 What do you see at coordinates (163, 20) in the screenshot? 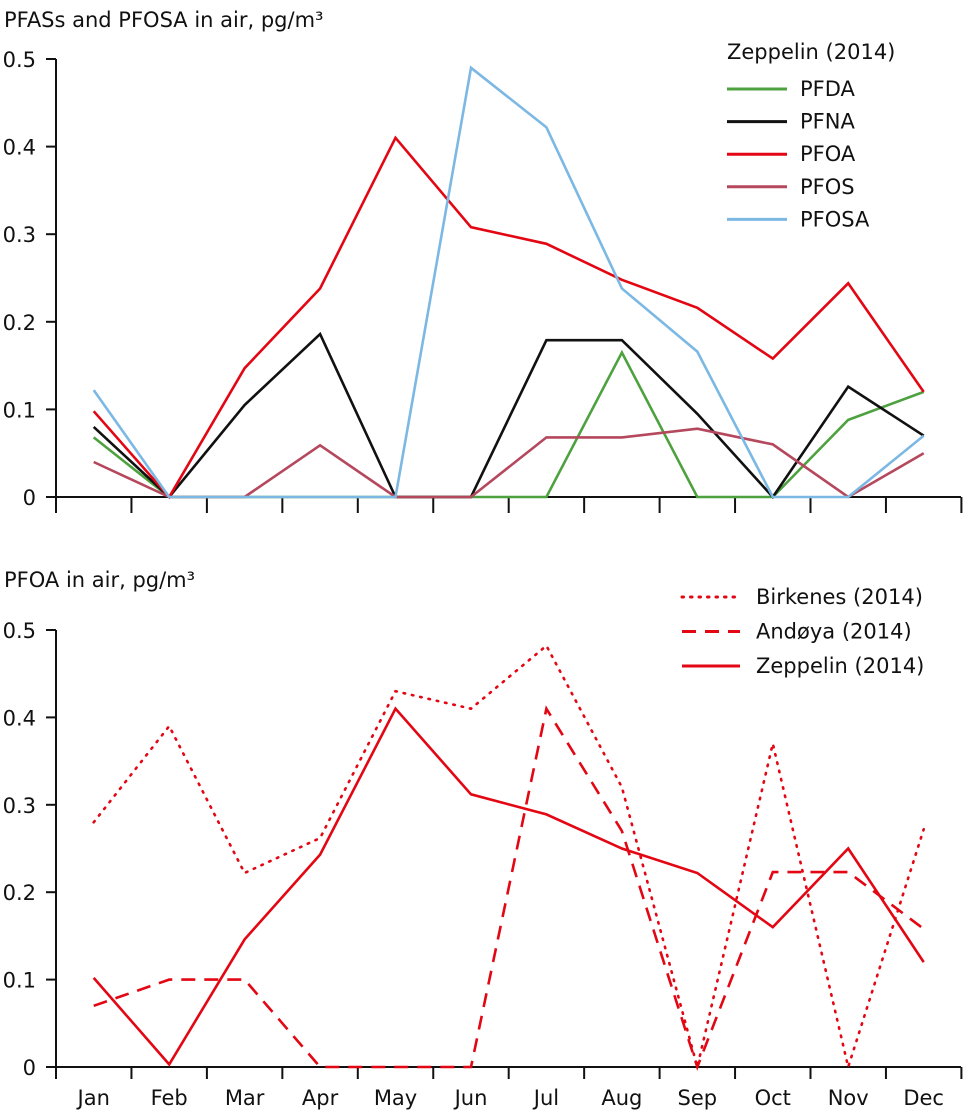
I see `chart-title: PFASs and PFOSA in air, pg/m³` at bounding box center [163, 20].